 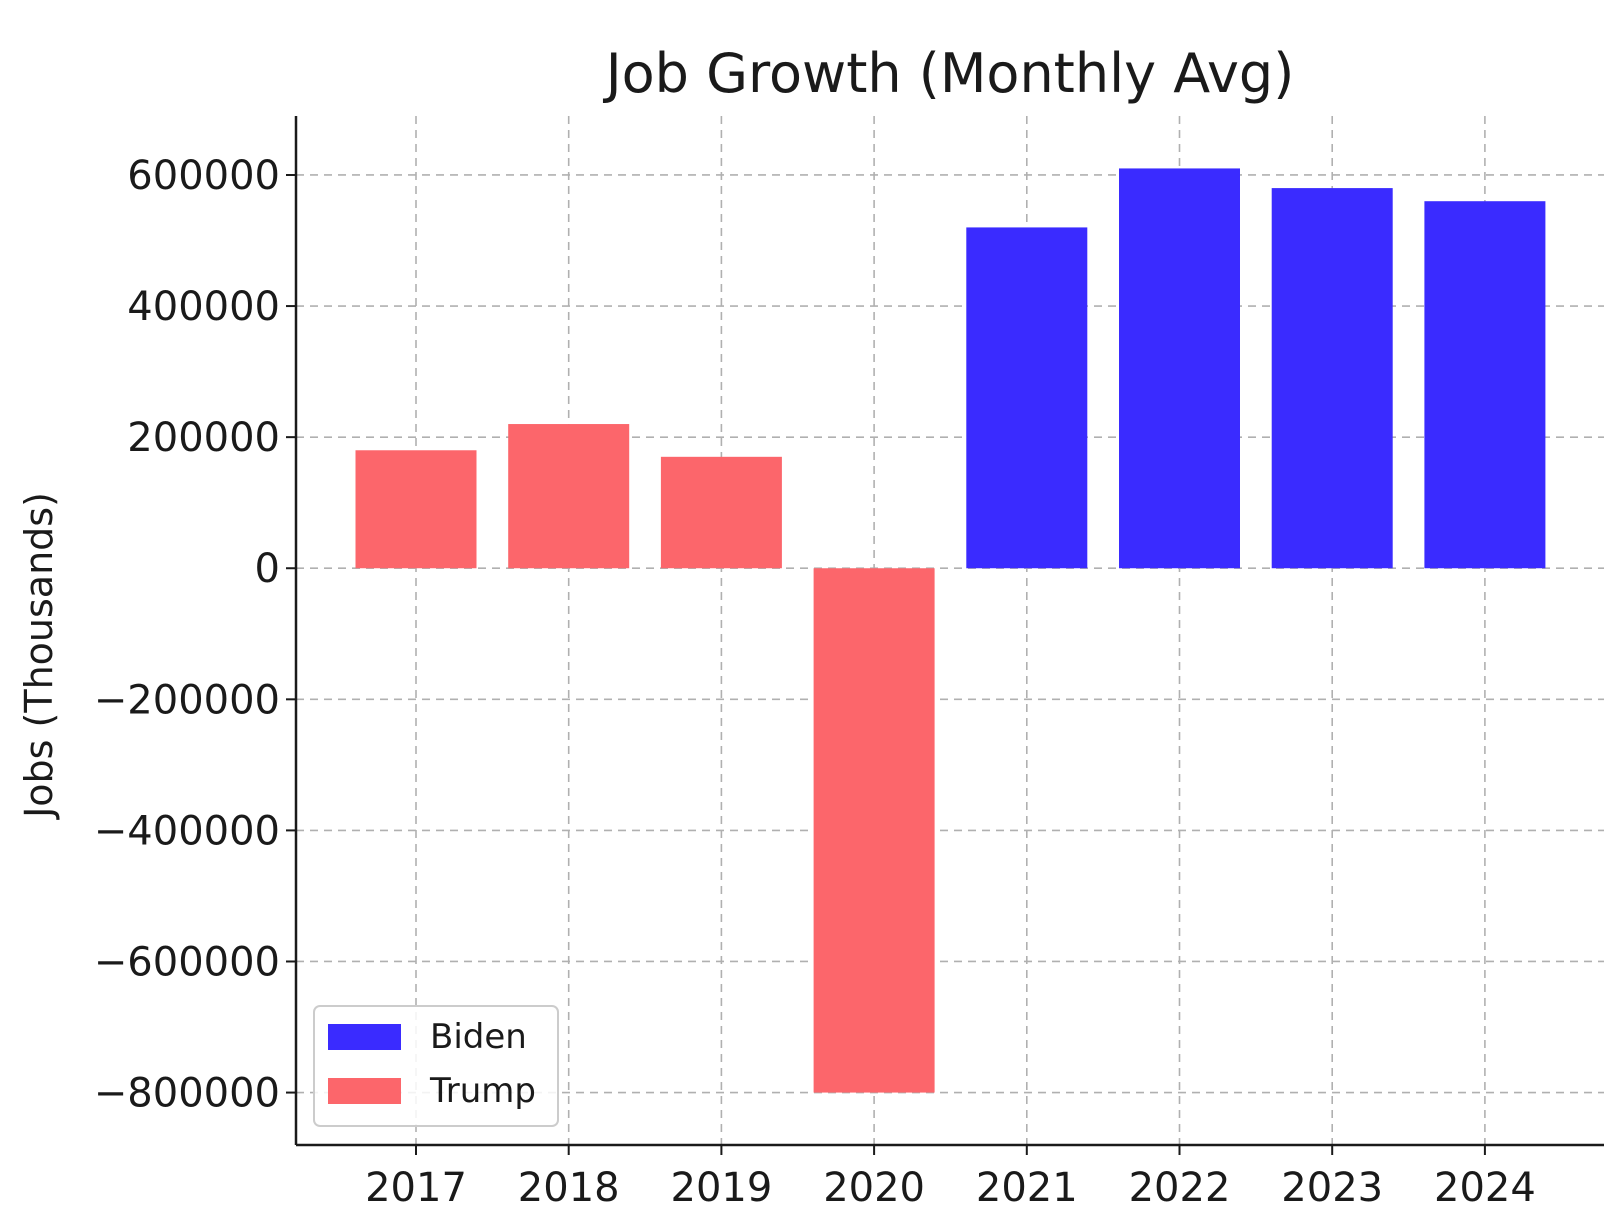 I want to click on legend-swatch-trump, so click(x=364, y=1091).